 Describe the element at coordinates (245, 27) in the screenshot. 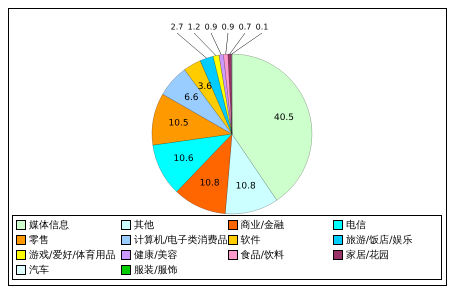

I see `data-label: 0.7` at that location.